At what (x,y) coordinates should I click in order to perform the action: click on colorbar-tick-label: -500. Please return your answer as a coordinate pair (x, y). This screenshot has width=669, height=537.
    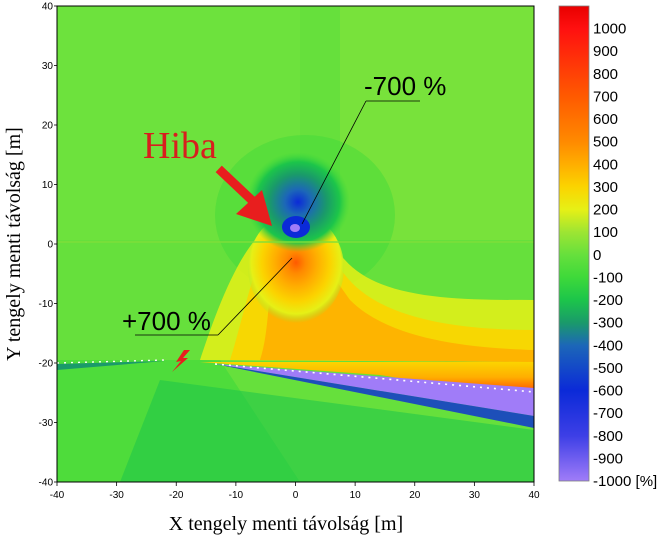
    Looking at the image, I should click on (608, 368).